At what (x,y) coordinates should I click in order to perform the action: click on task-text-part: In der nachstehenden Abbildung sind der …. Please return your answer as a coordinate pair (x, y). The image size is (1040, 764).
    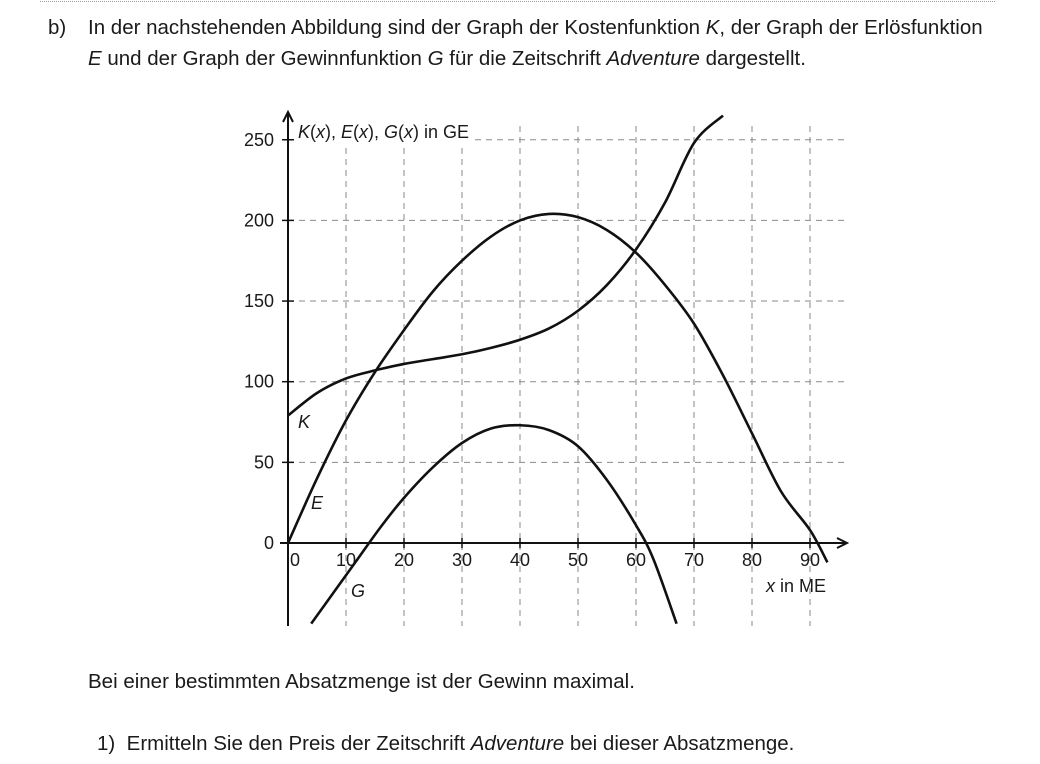
    Looking at the image, I should click on (397, 27).